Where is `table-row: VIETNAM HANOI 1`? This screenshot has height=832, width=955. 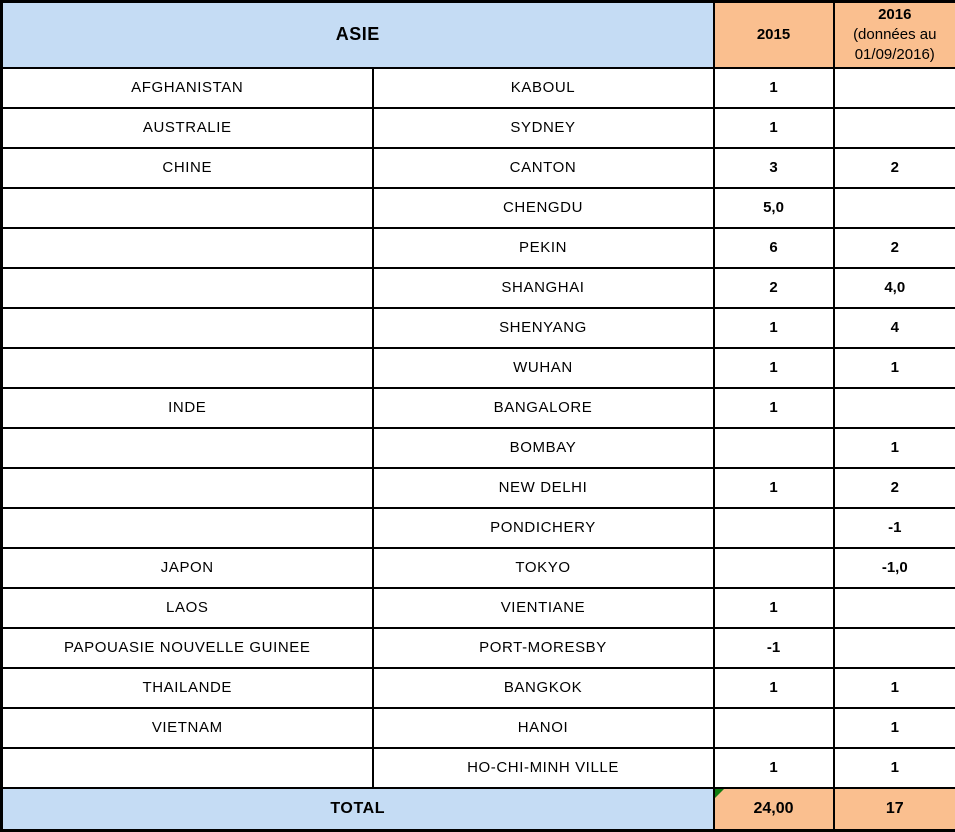
table-row: VIETNAM HANOI 1 is located at coordinates (477, 727).